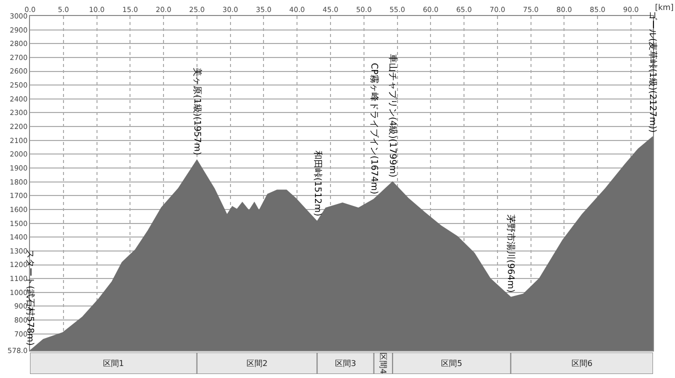 The width and height of the screenshot is (675, 378). What do you see at coordinates (392, 116) in the screenshot?
I see `annotation: 車山チャプリン(4級)(1799m)` at bounding box center [392, 116].